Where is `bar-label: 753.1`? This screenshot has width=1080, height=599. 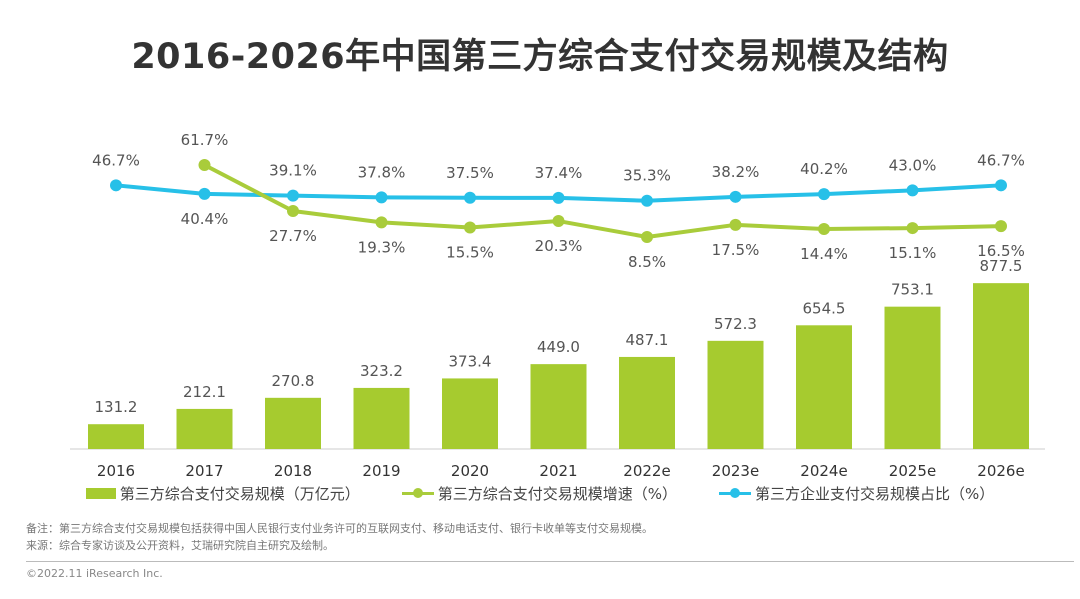
bar-label: 753.1 is located at coordinates (912, 290).